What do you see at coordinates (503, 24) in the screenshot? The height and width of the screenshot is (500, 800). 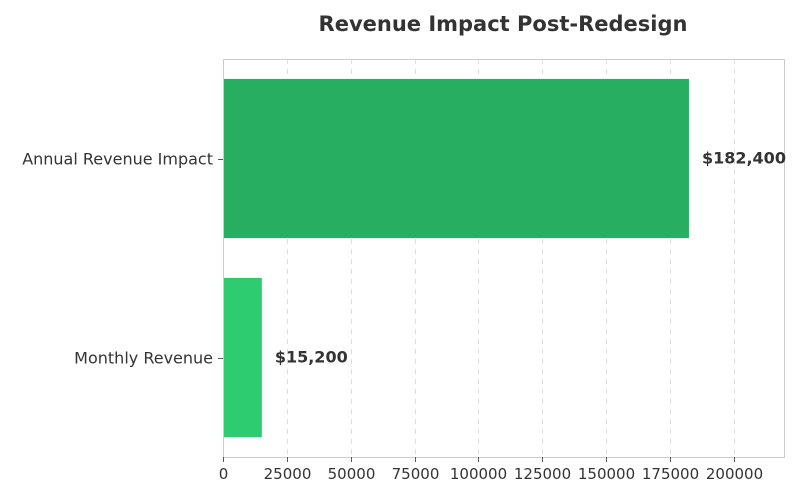 I see `chart-title: Revenue Impact Post-Redesign` at bounding box center [503, 24].